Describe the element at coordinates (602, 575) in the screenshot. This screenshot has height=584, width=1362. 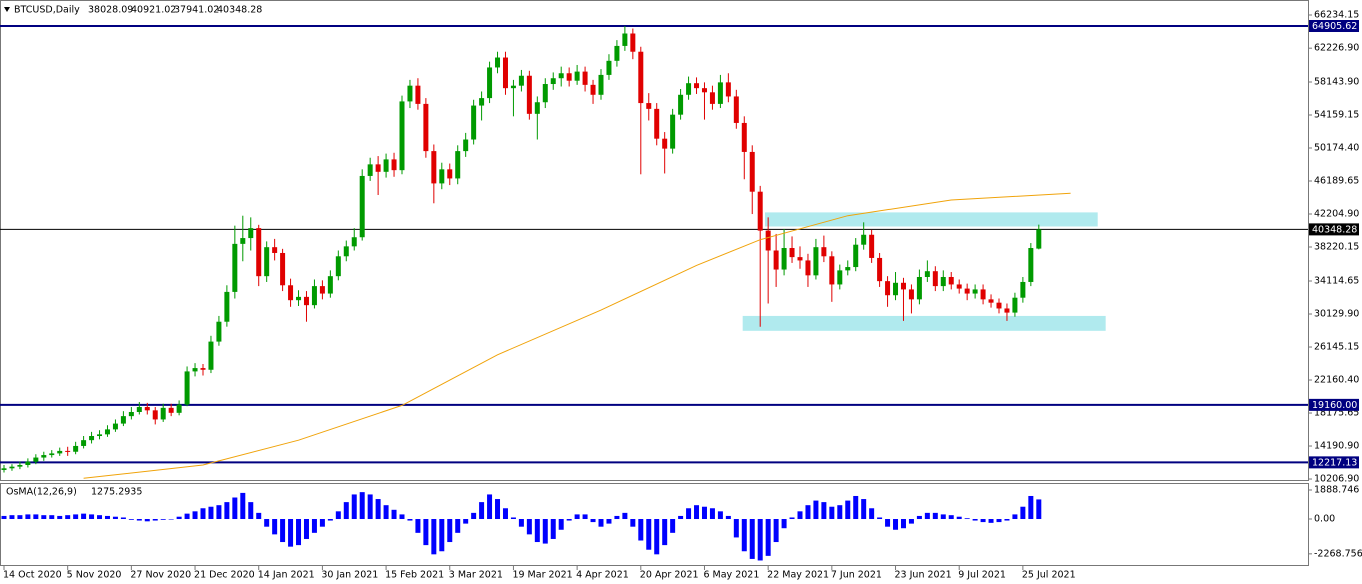
I see `x-tick-label: 4 Apr 2021` at that location.